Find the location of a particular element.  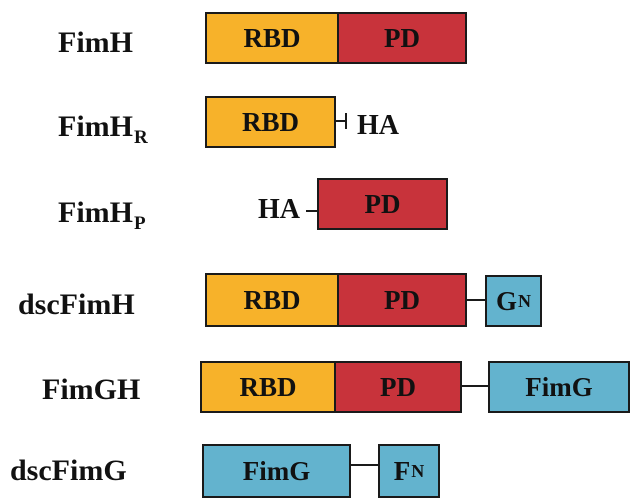

fimgh-construct: RBD PD is located at coordinates (331, 387).